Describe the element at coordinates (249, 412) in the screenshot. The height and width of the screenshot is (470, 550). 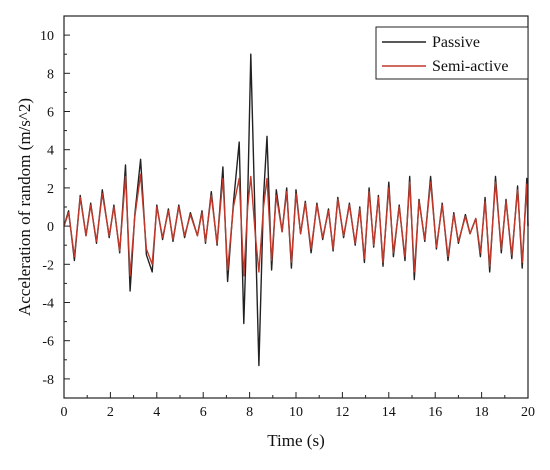
I see `x-tick-label: 8` at that location.